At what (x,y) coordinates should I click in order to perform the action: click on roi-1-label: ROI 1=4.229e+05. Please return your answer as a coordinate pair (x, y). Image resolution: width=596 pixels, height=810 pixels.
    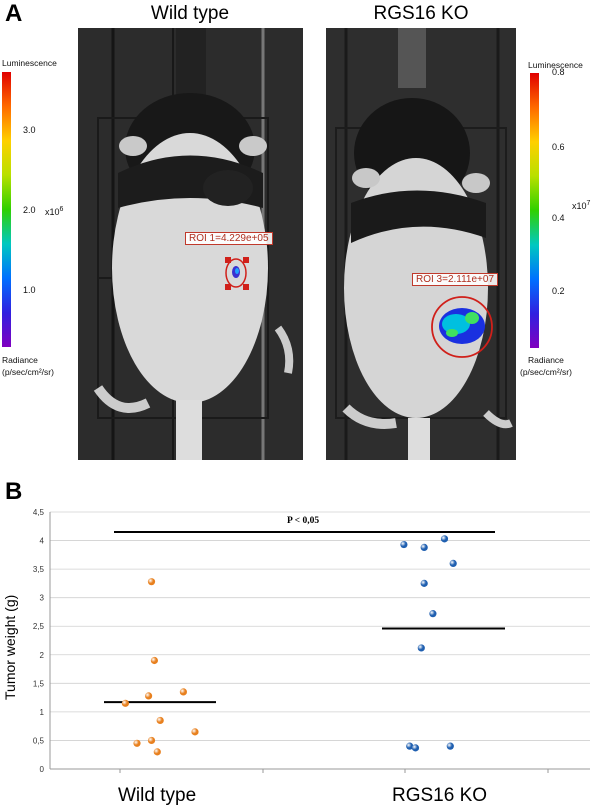
    Looking at the image, I should click on (229, 238).